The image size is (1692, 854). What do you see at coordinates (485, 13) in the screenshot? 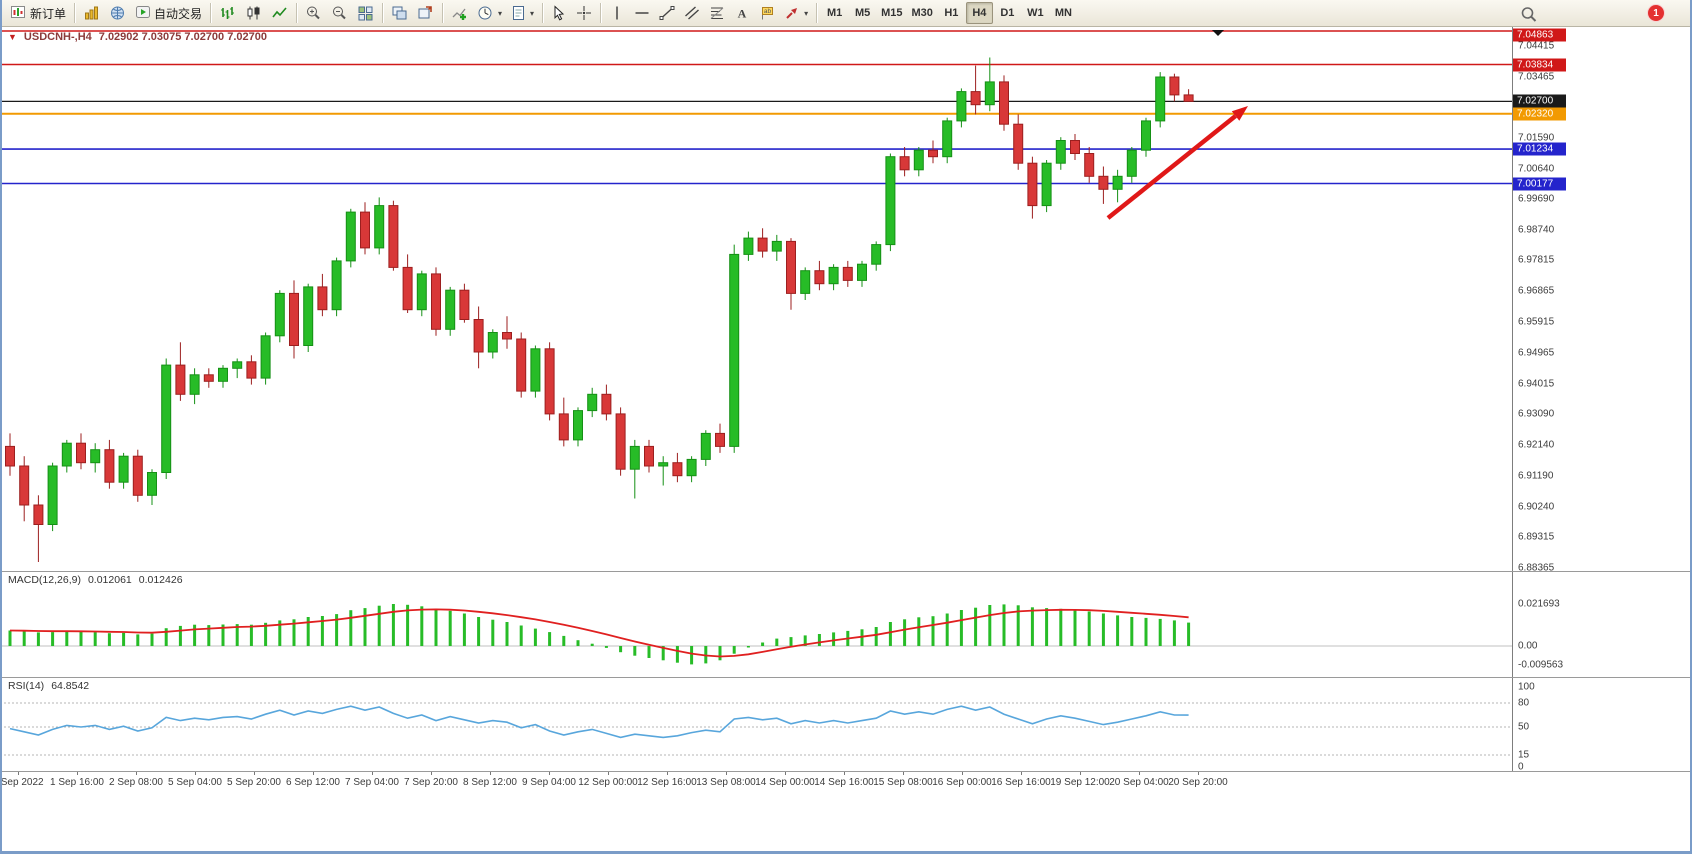
I see `periods-clock-icon` at bounding box center [485, 13].